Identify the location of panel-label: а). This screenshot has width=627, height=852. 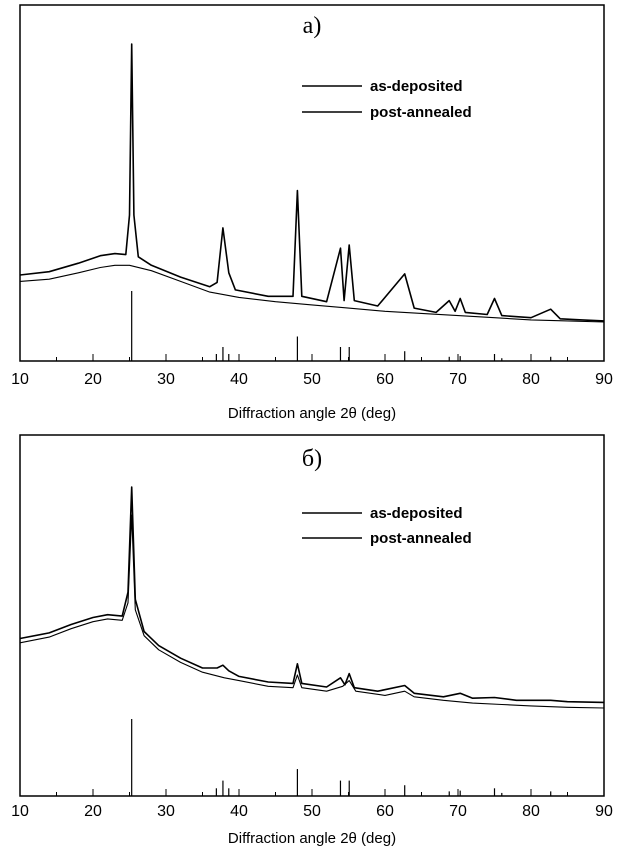
(312, 26).